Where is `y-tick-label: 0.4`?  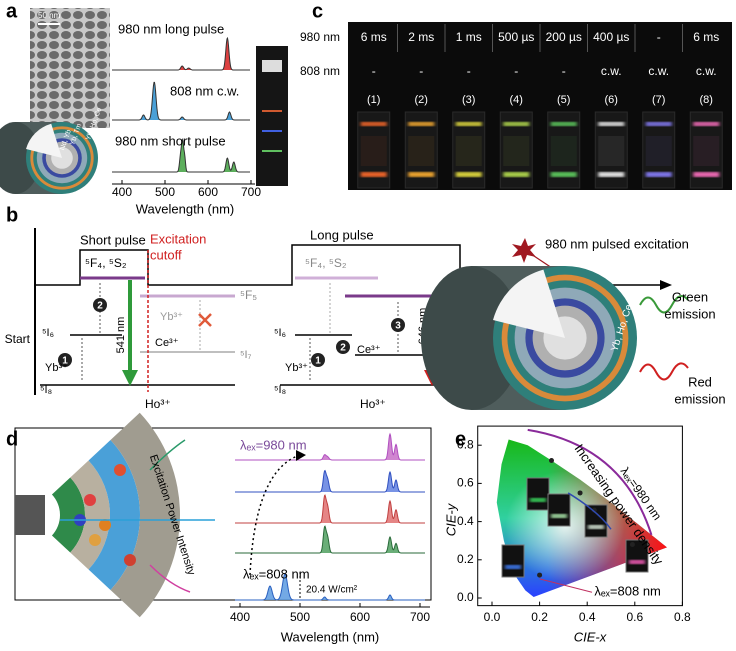
y-tick-label: 0.4 is located at coordinates (465, 521).